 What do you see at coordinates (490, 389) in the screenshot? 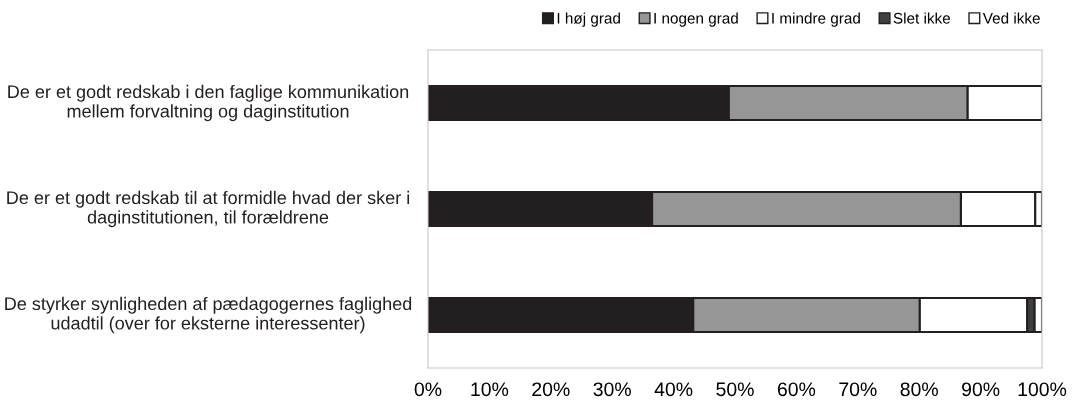
I see `x-tick-label: 10%` at bounding box center [490, 389].